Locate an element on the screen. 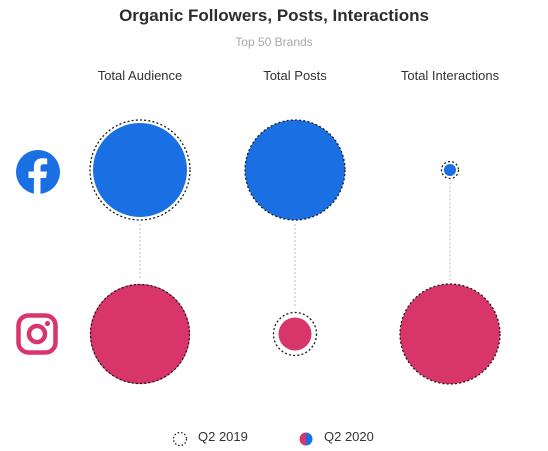 This screenshot has height=451, width=548. column-header-total-audience: Total Audience is located at coordinates (140, 75).